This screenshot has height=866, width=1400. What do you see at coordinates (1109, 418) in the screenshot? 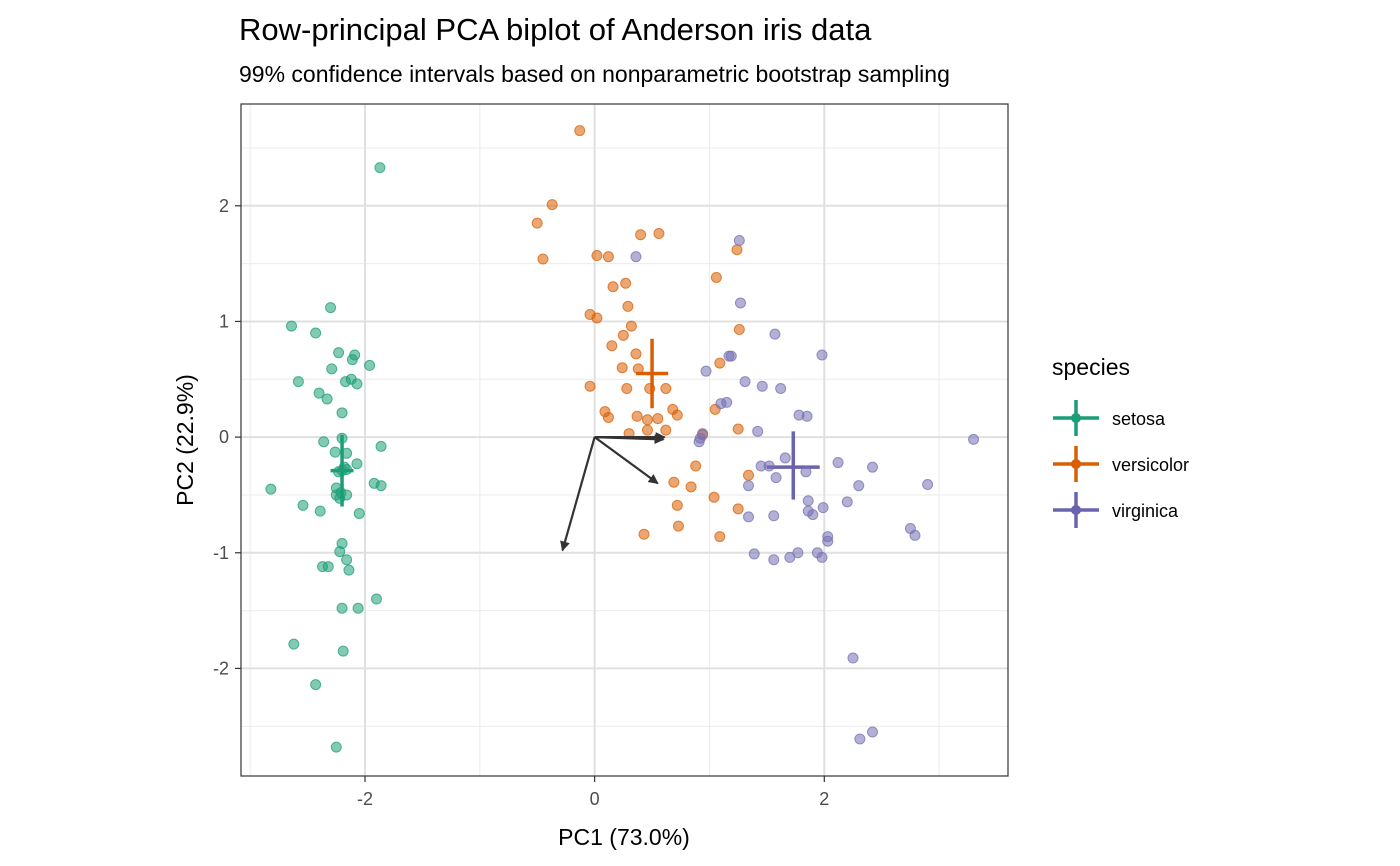
I see `legend-item-setosa: setosa` at bounding box center [1109, 418].